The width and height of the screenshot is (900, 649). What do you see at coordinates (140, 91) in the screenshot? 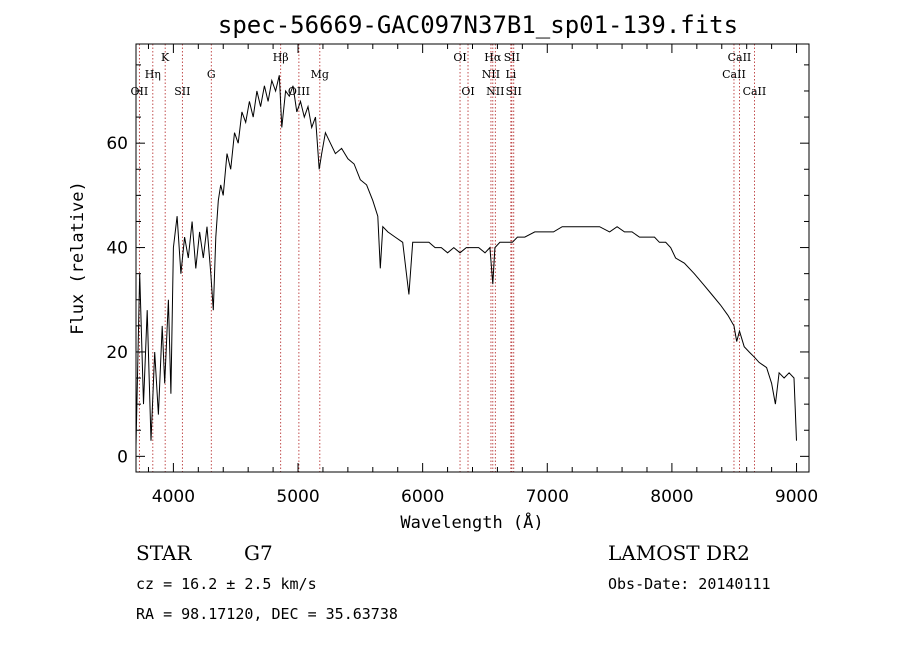
I see `line-label: OII` at bounding box center [140, 91].